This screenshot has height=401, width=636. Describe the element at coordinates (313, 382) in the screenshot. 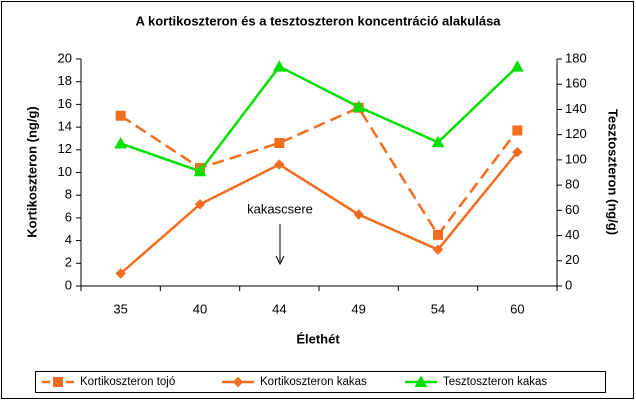

I see `legend-label: Kortikoszteron kakas` at that location.